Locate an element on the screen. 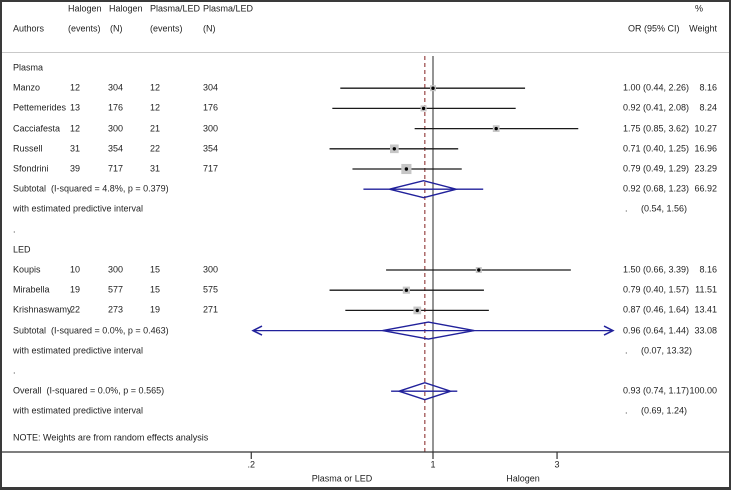 The height and width of the screenshot is (490, 731). col-header-plasmaled-events-1: Plasma/LED is located at coordinates (175, 8).